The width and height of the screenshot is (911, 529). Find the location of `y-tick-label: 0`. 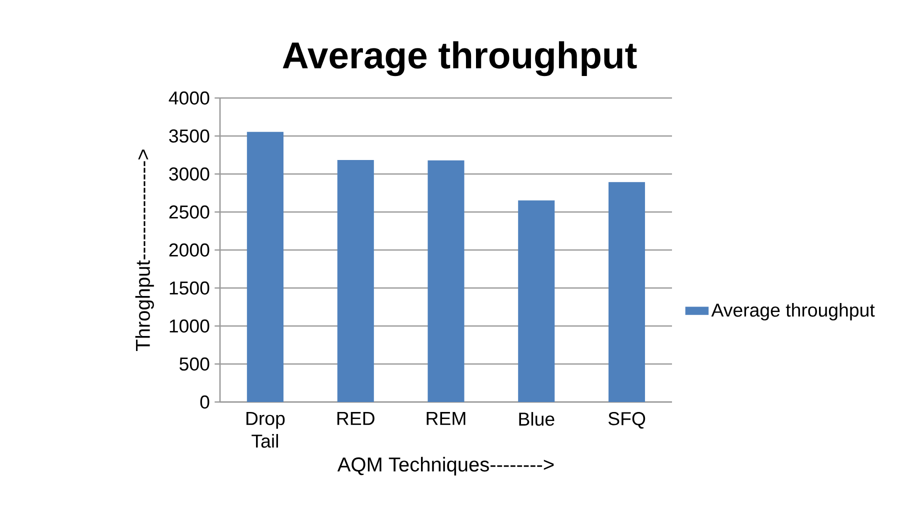

y-tick-label: 0 is located at coordinates (205, 402).